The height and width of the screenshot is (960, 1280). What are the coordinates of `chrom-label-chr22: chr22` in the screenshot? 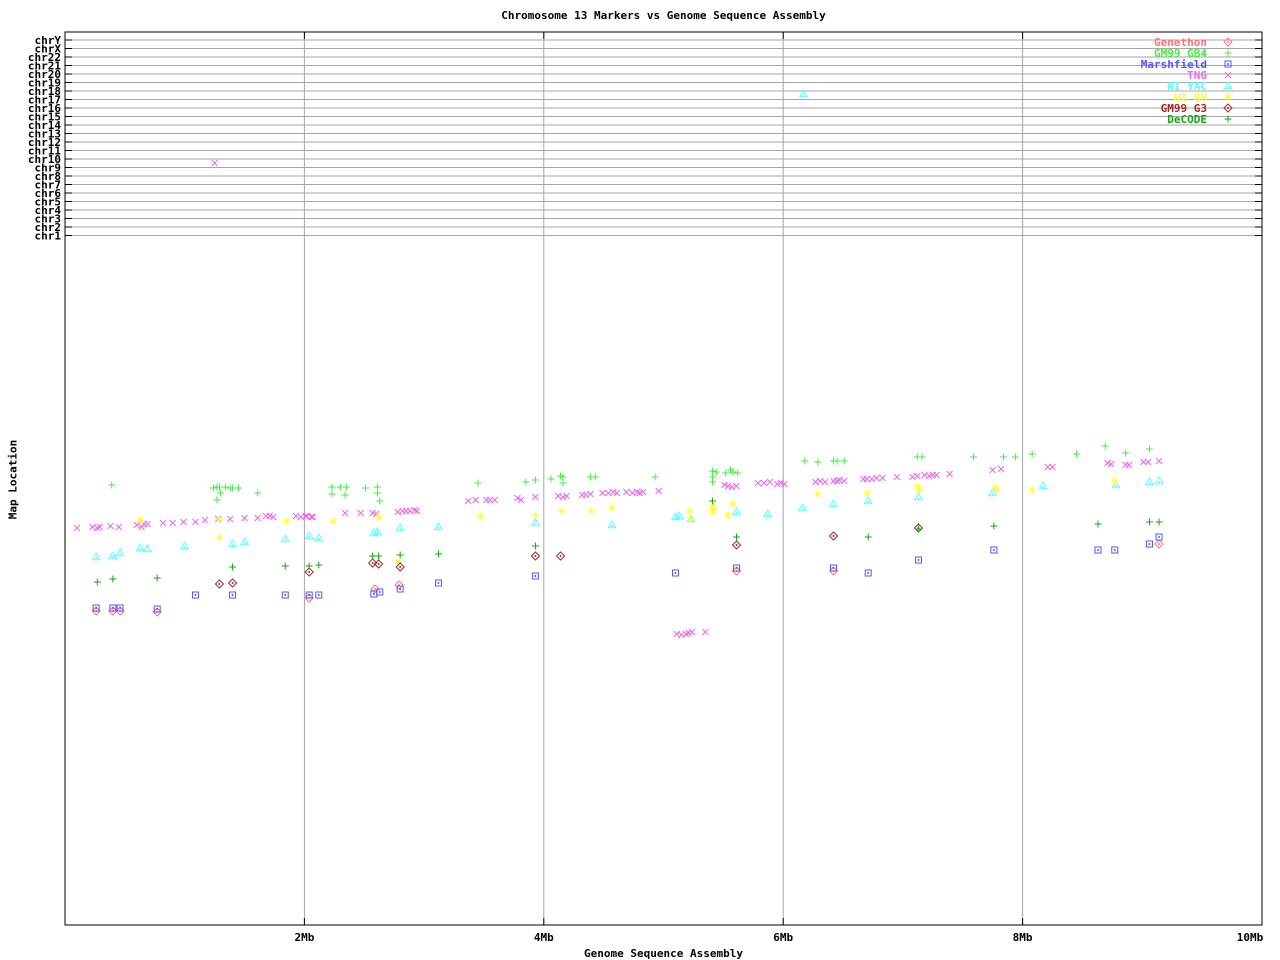 It's located at (44, 57).